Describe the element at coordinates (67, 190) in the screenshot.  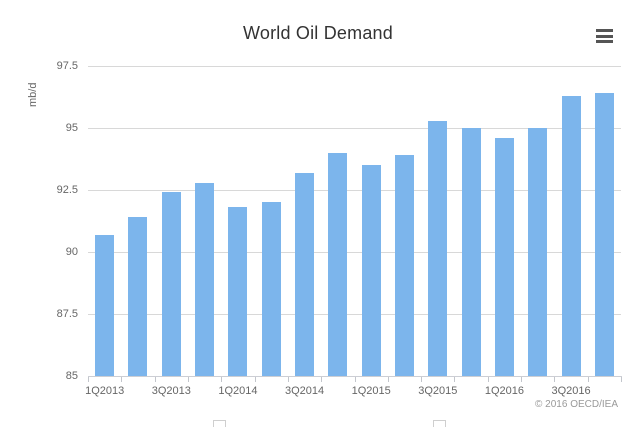
I see `y-tick-label: 92.5` at that location.